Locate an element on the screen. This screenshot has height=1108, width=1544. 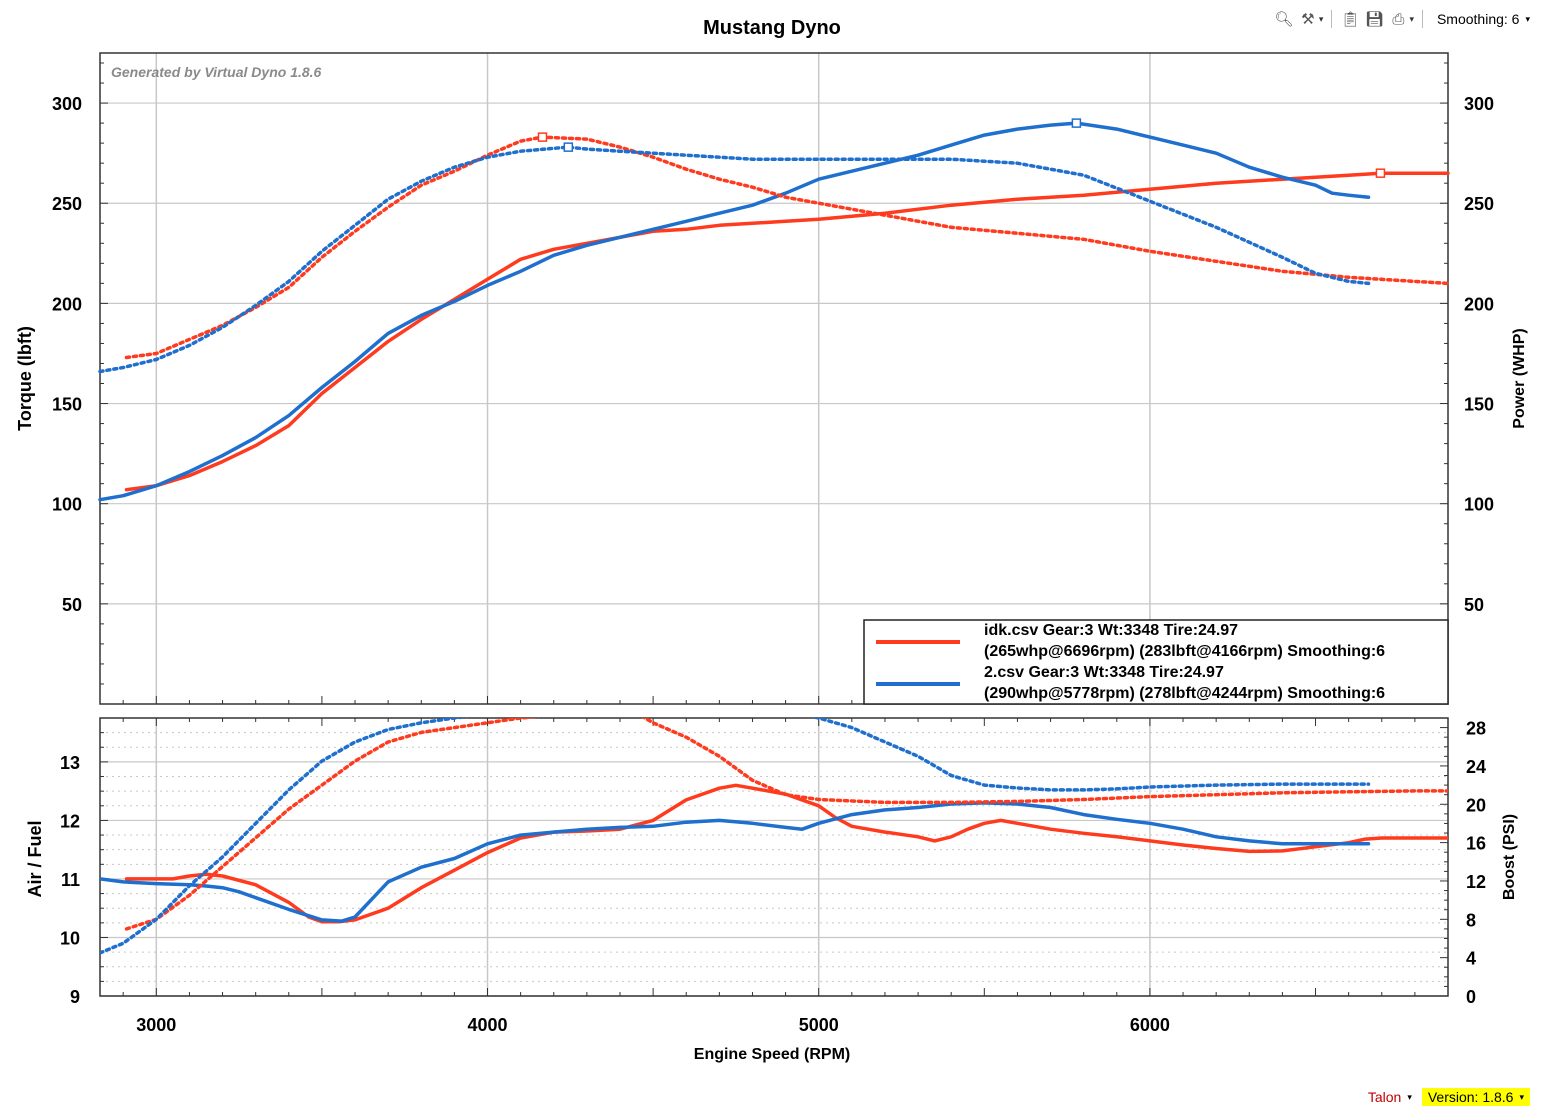
rpm-tick-label: 5000 is located at coordinates (819, 1025).